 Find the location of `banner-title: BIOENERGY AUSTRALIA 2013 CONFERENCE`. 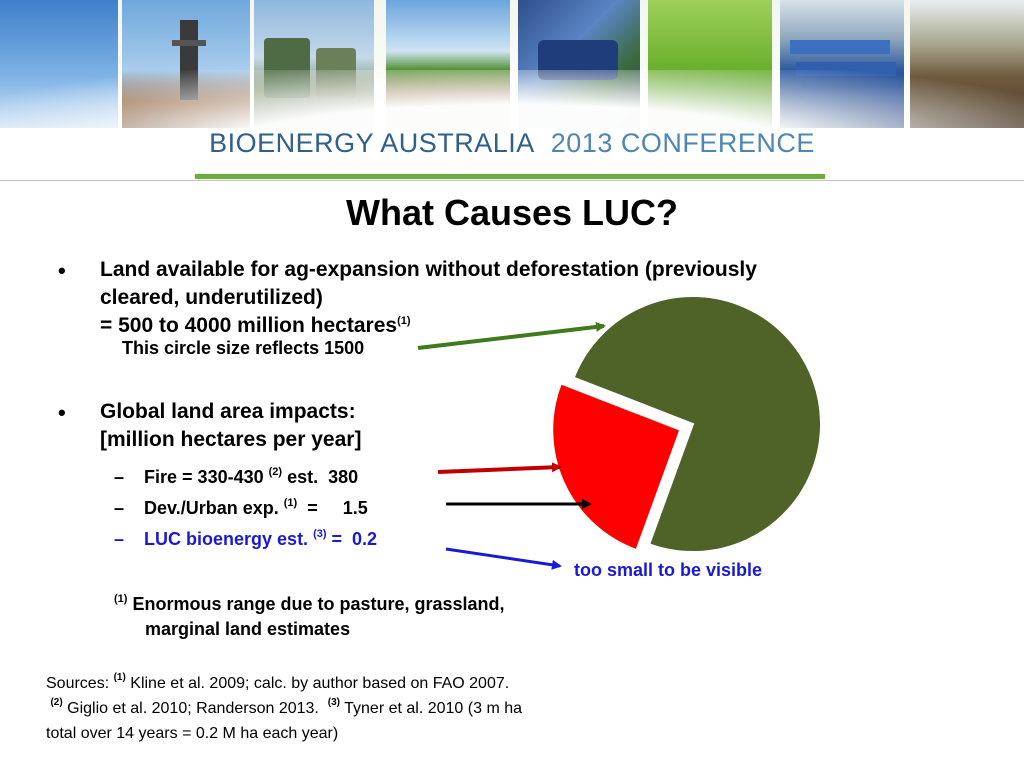

banner-title: BIOENERGY AUSTRALIA 2013 CONFERENCE is located at coordinates (512, 143).